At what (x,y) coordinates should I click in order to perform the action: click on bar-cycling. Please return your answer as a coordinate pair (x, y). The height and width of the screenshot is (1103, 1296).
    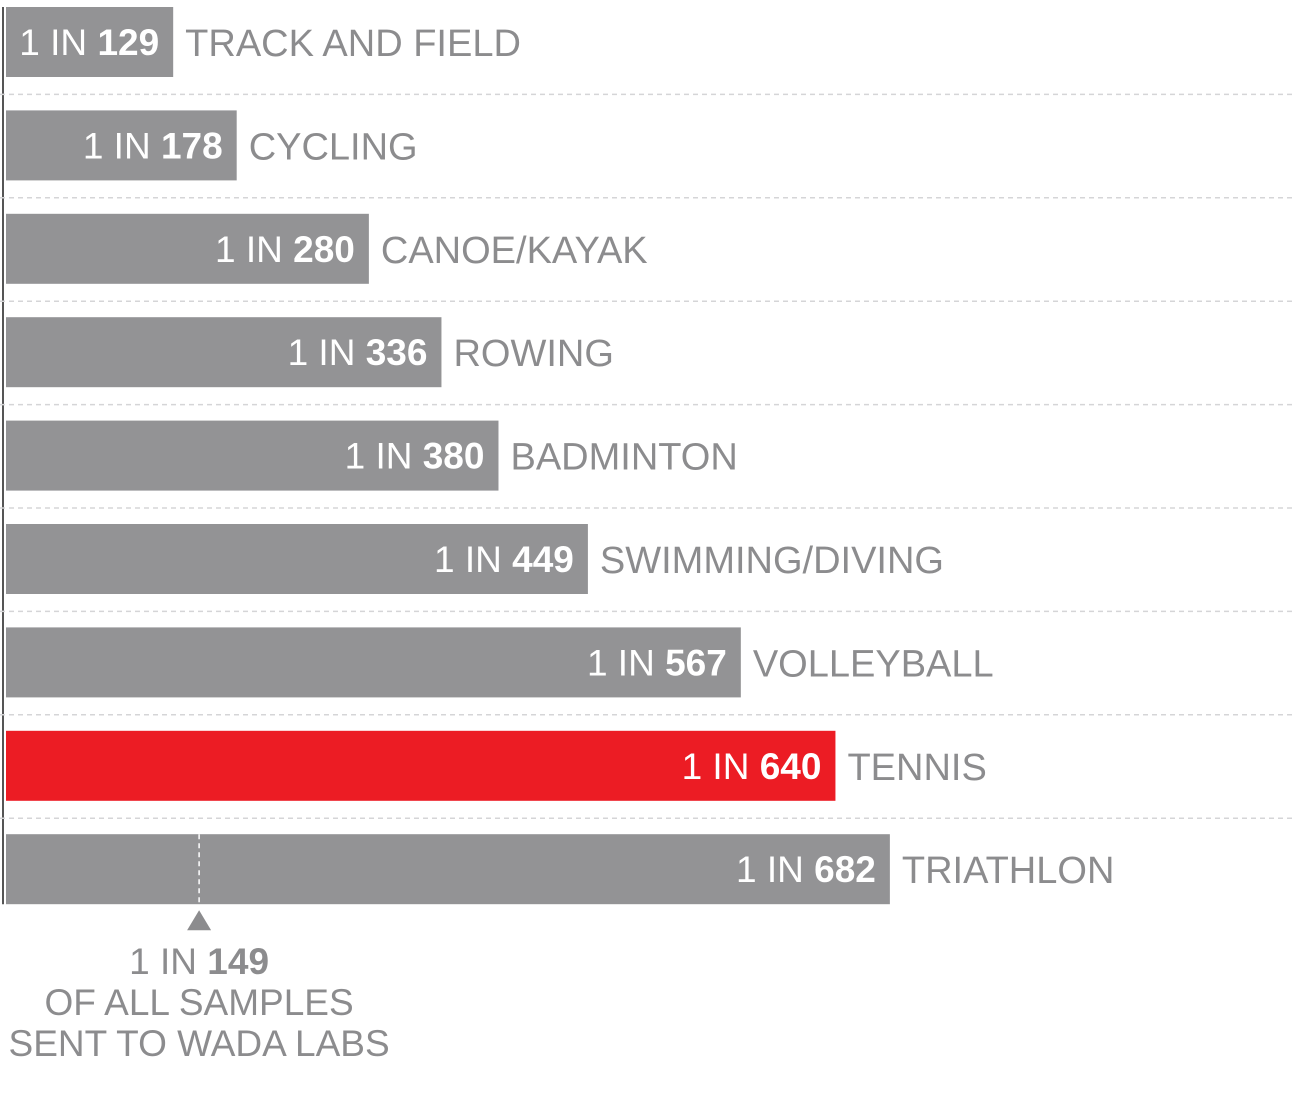
    Looking at the image, I should click on (121, 145).